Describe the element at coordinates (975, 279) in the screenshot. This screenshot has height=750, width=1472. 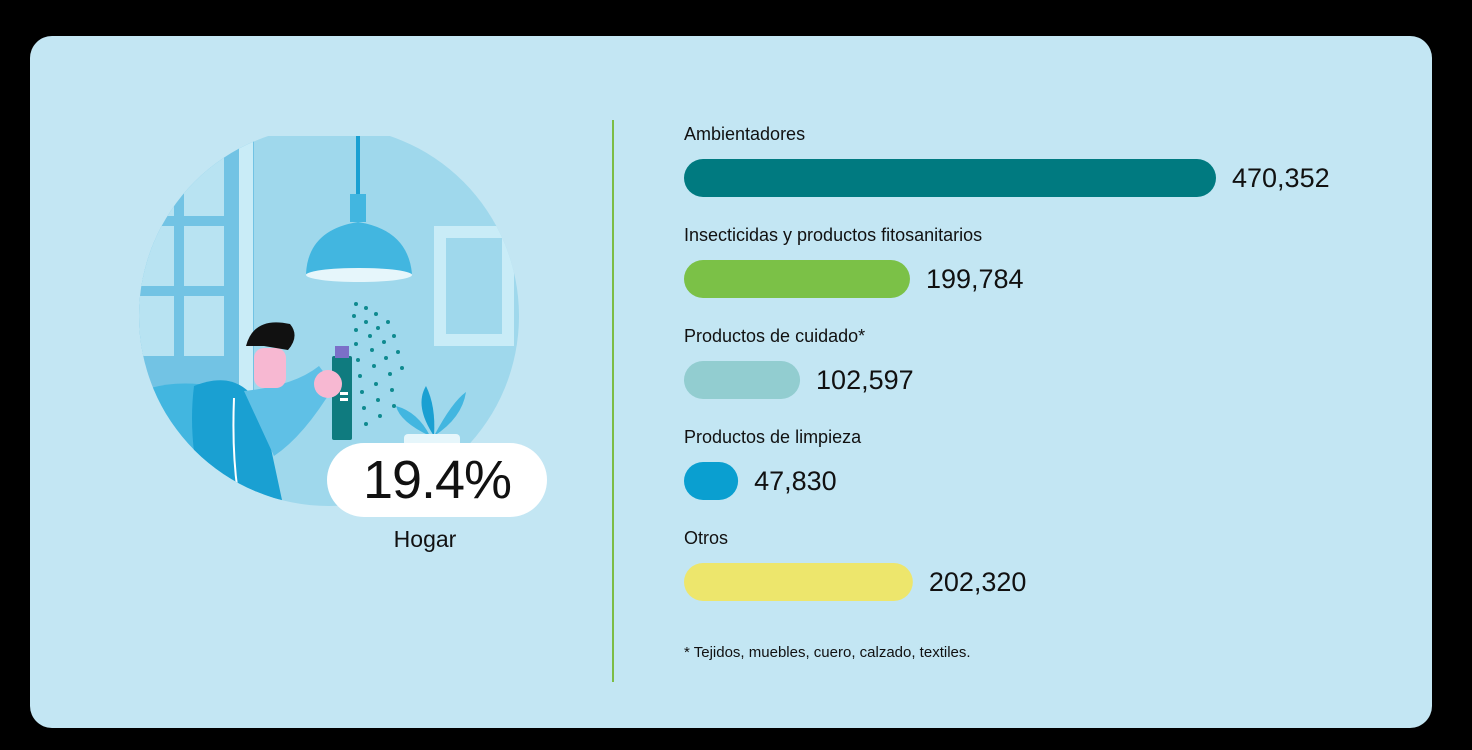
I see `bar-value-label: 199,784` at that location.